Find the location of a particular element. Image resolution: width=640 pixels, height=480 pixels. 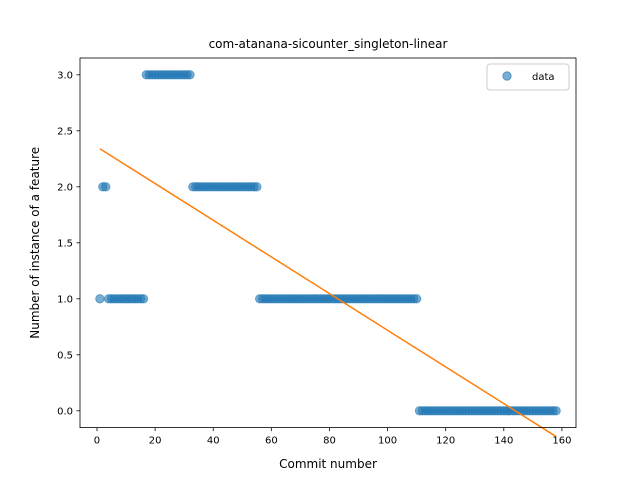

x-tick-label: 160 is located at coordinates (561, 441).